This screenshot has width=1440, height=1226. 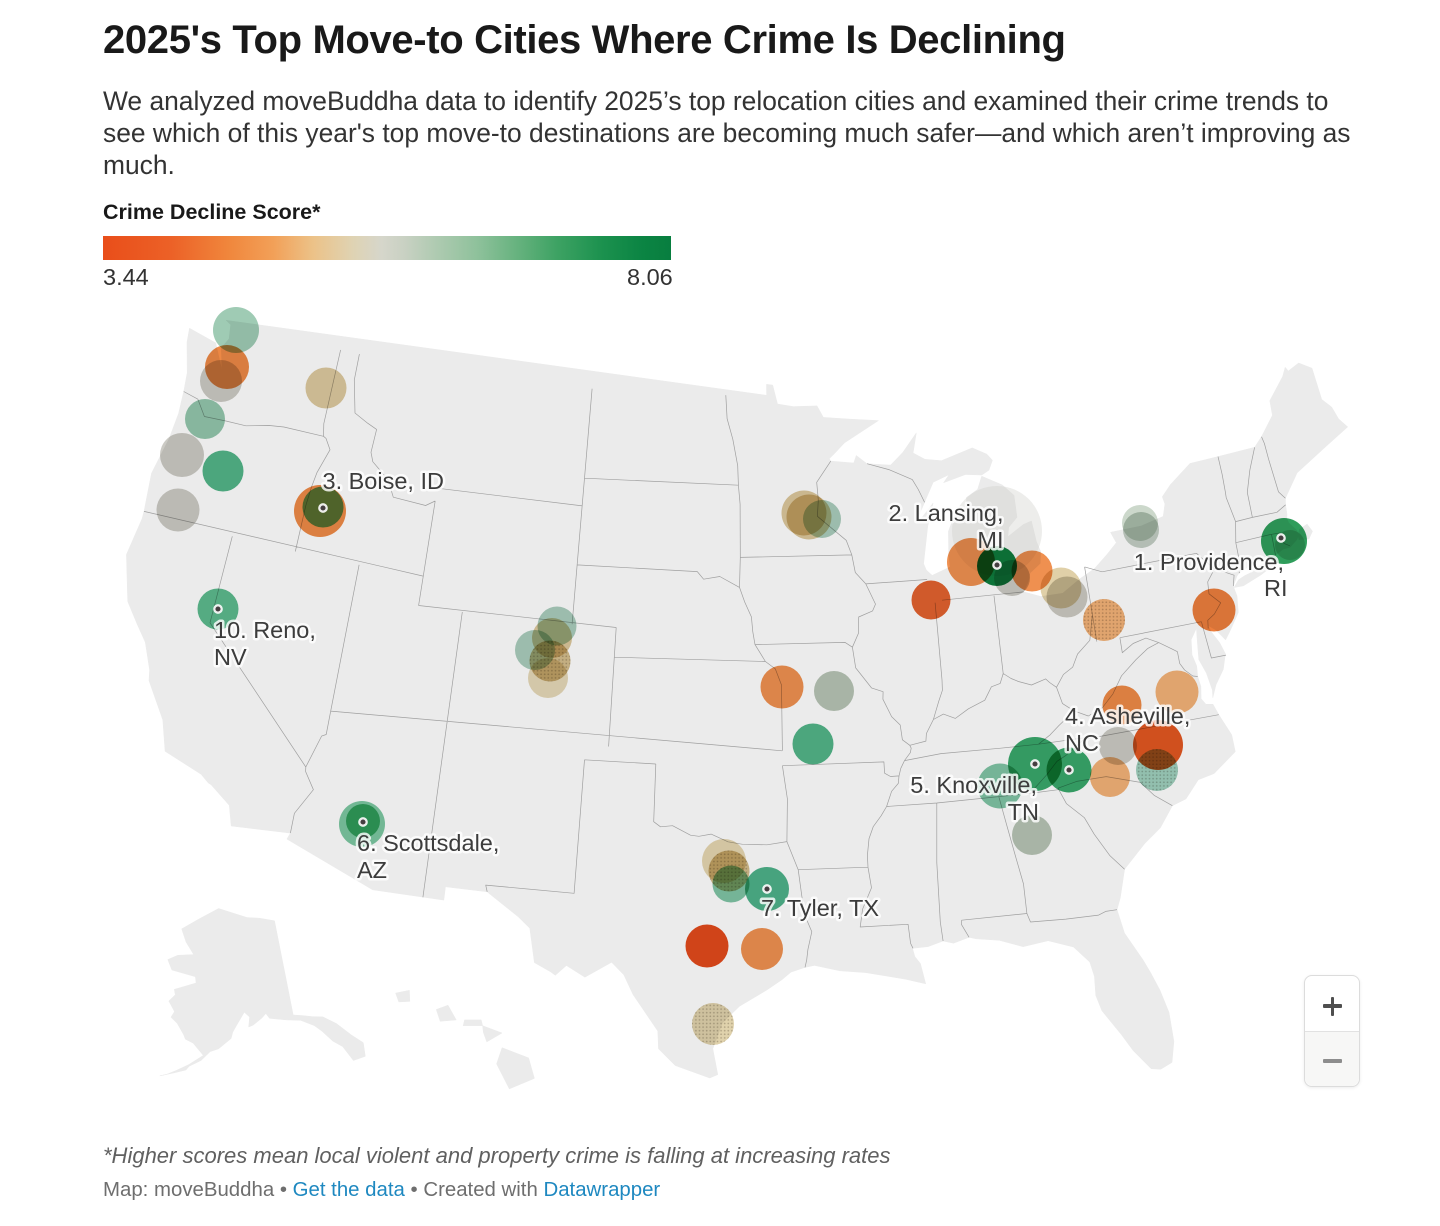 What do you see at coordinates (1127, 716) in the screenshot?
I see `svg-text: 4. Asheville,` at bounding box center [1127, 716].